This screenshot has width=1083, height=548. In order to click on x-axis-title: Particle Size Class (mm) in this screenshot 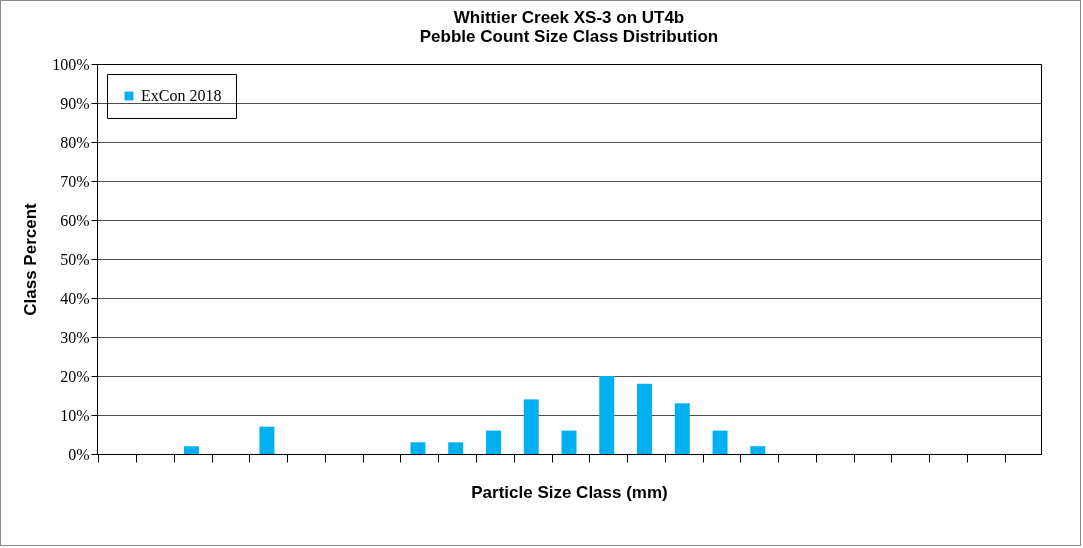, I will do `click(569, 492)`.